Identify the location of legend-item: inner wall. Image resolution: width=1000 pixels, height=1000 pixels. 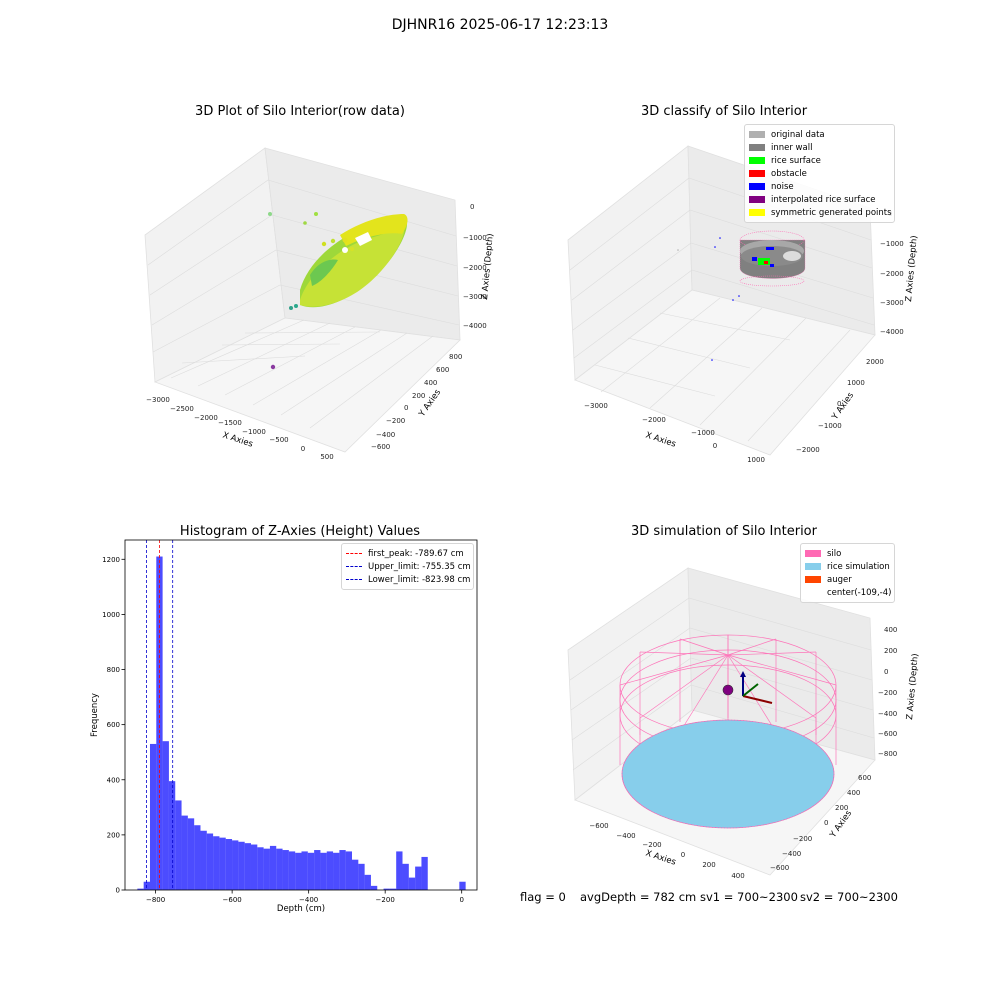
(819, 147).